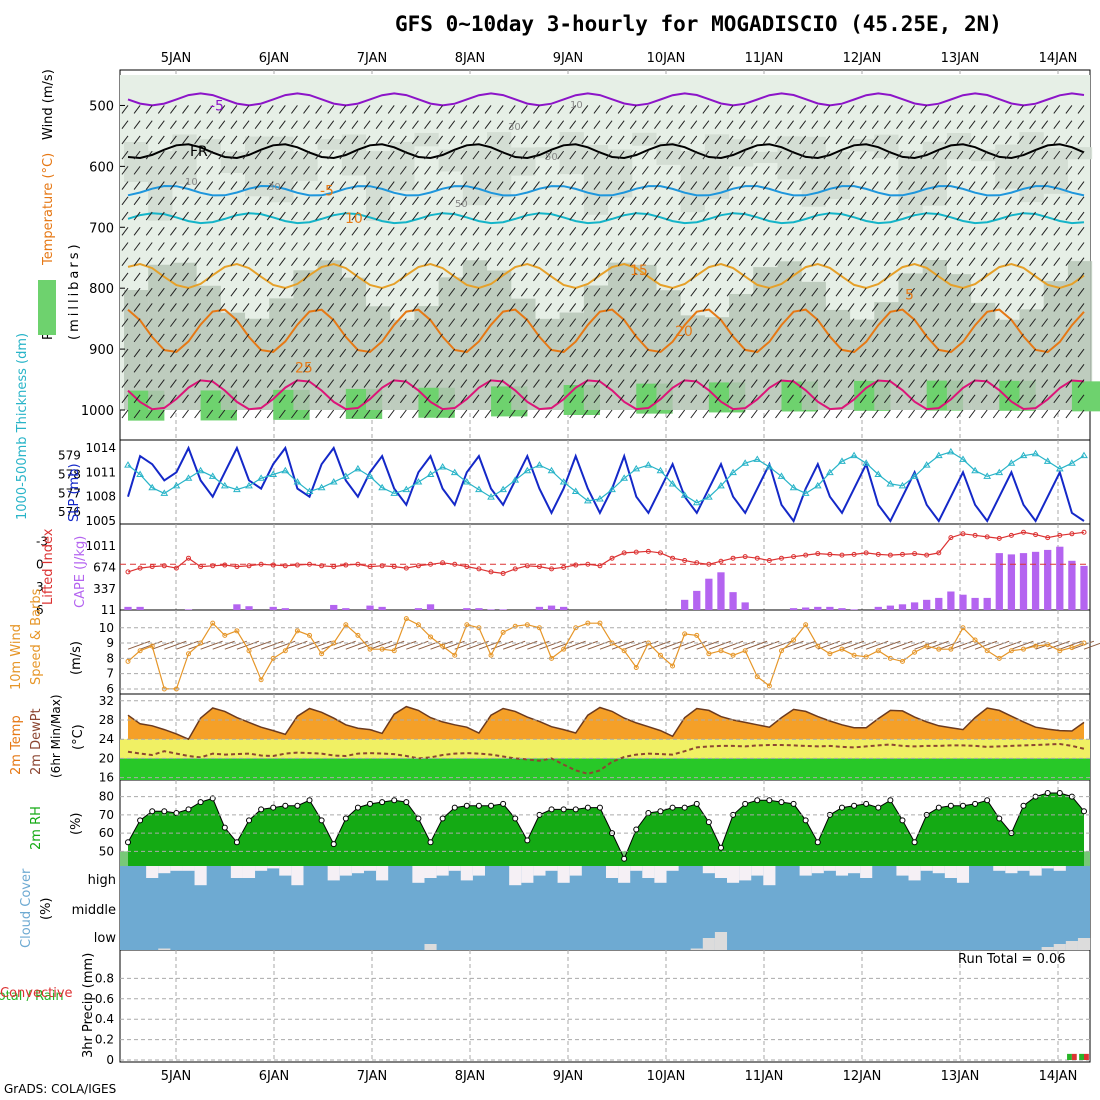 Image resolution: width=1100 pixels, height=1100 pixels. Describe the element at coordinates (69, 475) in the screenshot. I see `y-tick-thickness: 578` at that location.